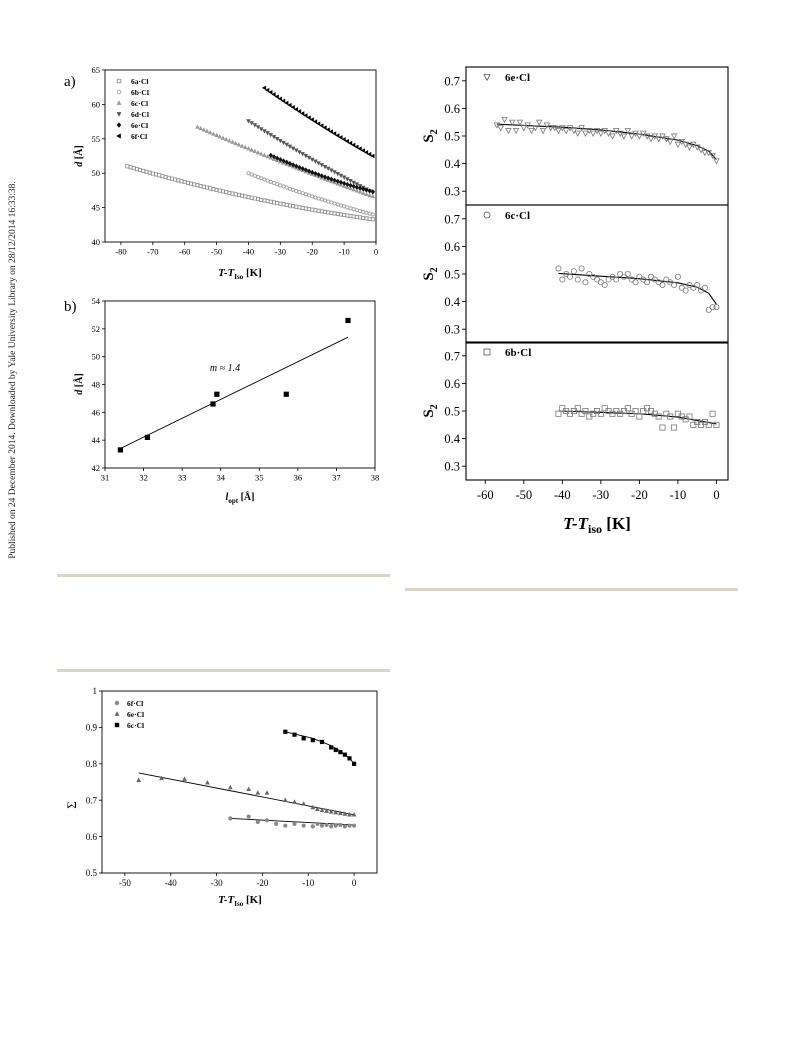 This screenshot has width=793, height=1039. What do you see at coordinates (262, 883) in the screenshot?
I see `sigma-x-tick-label: -20` at bounding box center [262, 883].